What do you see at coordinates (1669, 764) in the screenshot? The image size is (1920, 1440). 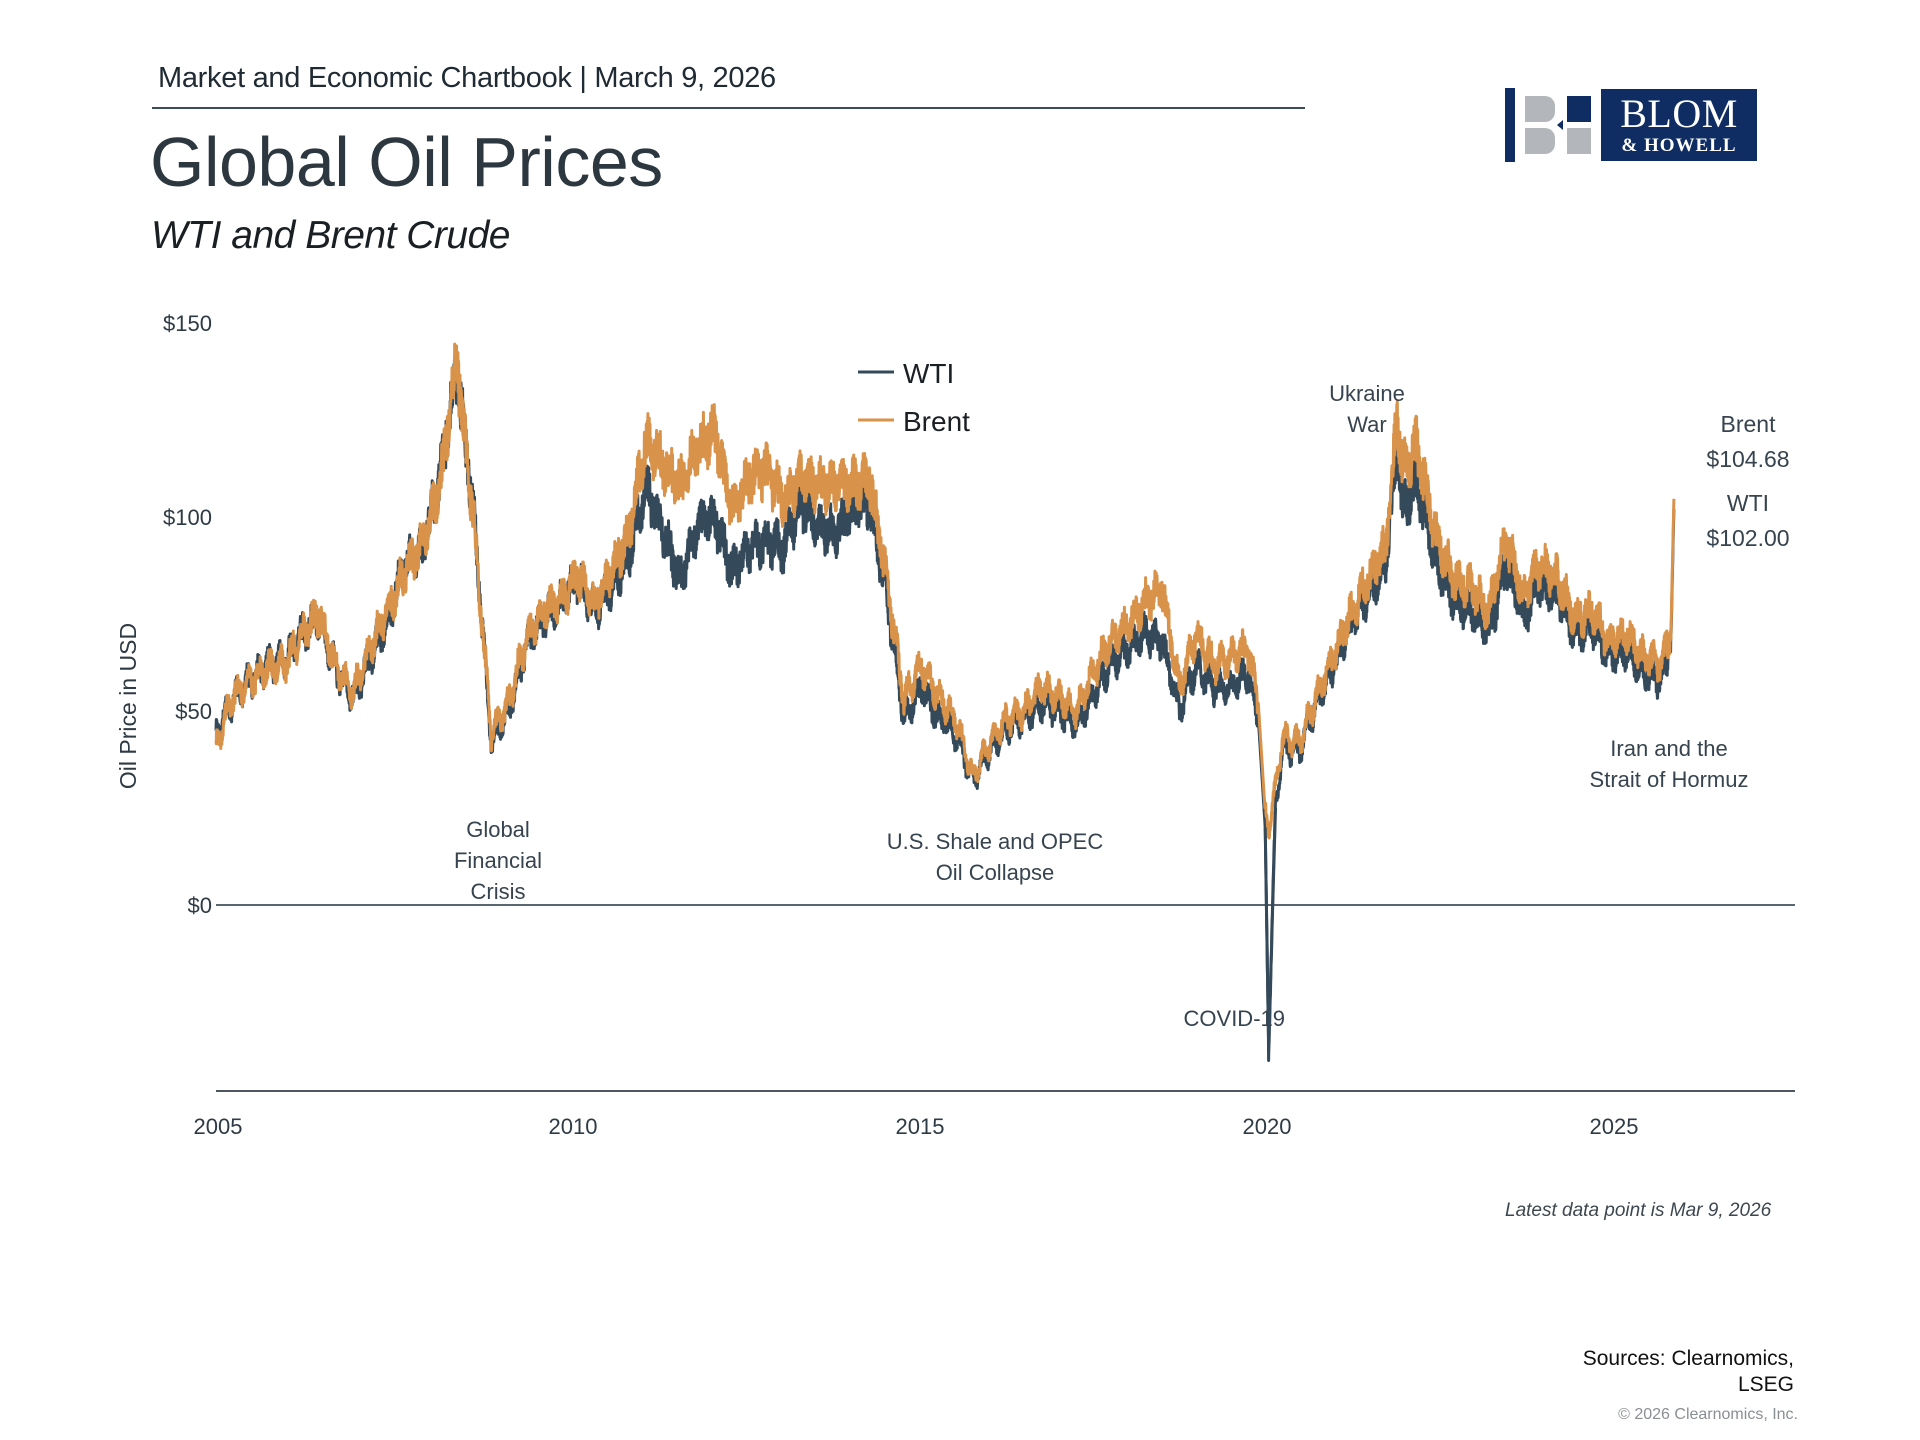 I see `annotation-label: Iran and the Strait of Hormuz` at bounding box center [1669, 764].